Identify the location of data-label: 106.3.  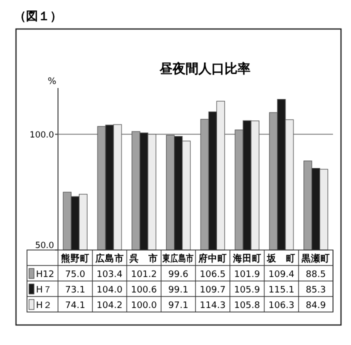
(281, 306).